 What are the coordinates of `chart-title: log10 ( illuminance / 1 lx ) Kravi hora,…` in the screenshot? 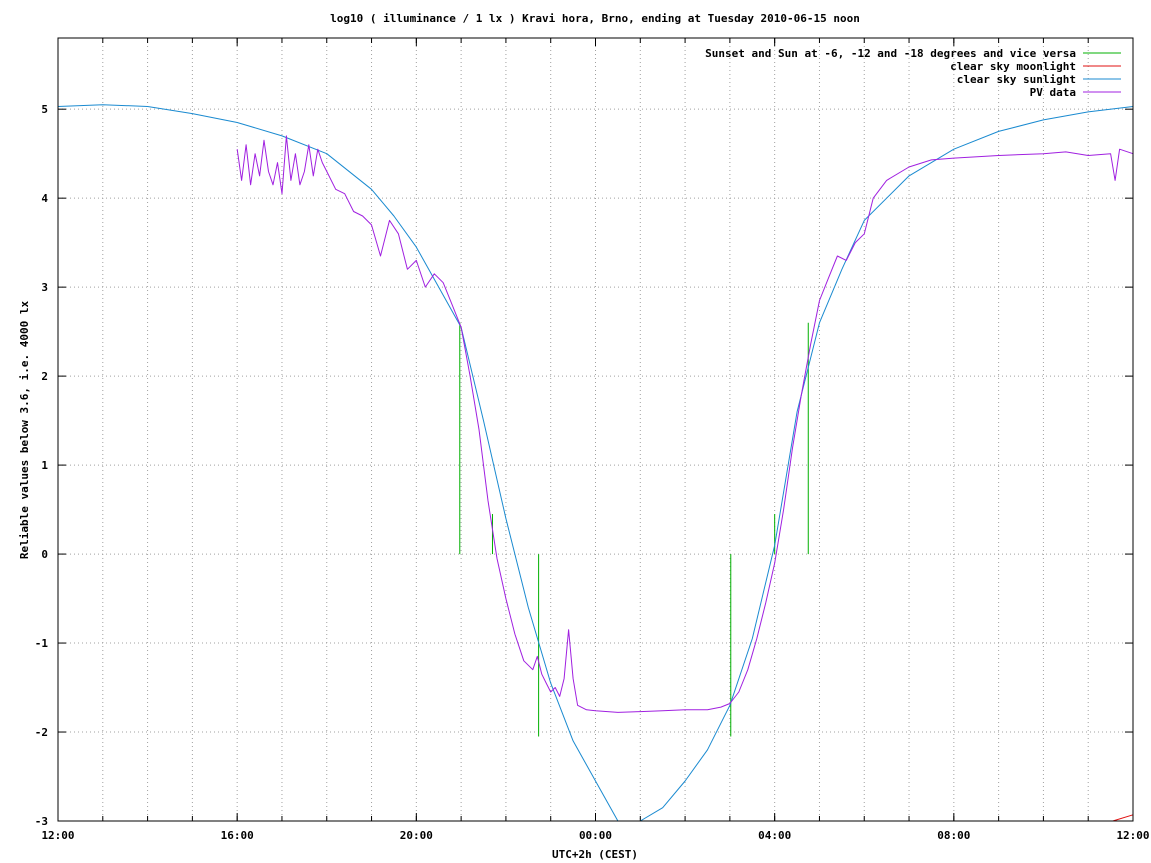 It's located at (595, 18).